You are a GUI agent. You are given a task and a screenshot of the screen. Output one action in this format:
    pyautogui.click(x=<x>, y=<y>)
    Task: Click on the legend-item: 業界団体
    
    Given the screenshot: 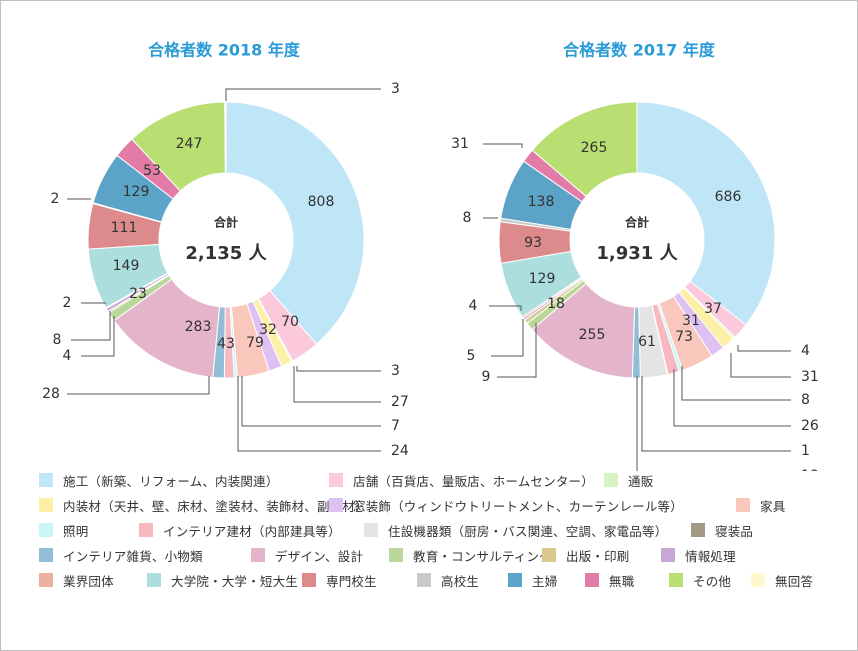 What is the action you would take?
    pyautogui.click(x=76, y=580)
    